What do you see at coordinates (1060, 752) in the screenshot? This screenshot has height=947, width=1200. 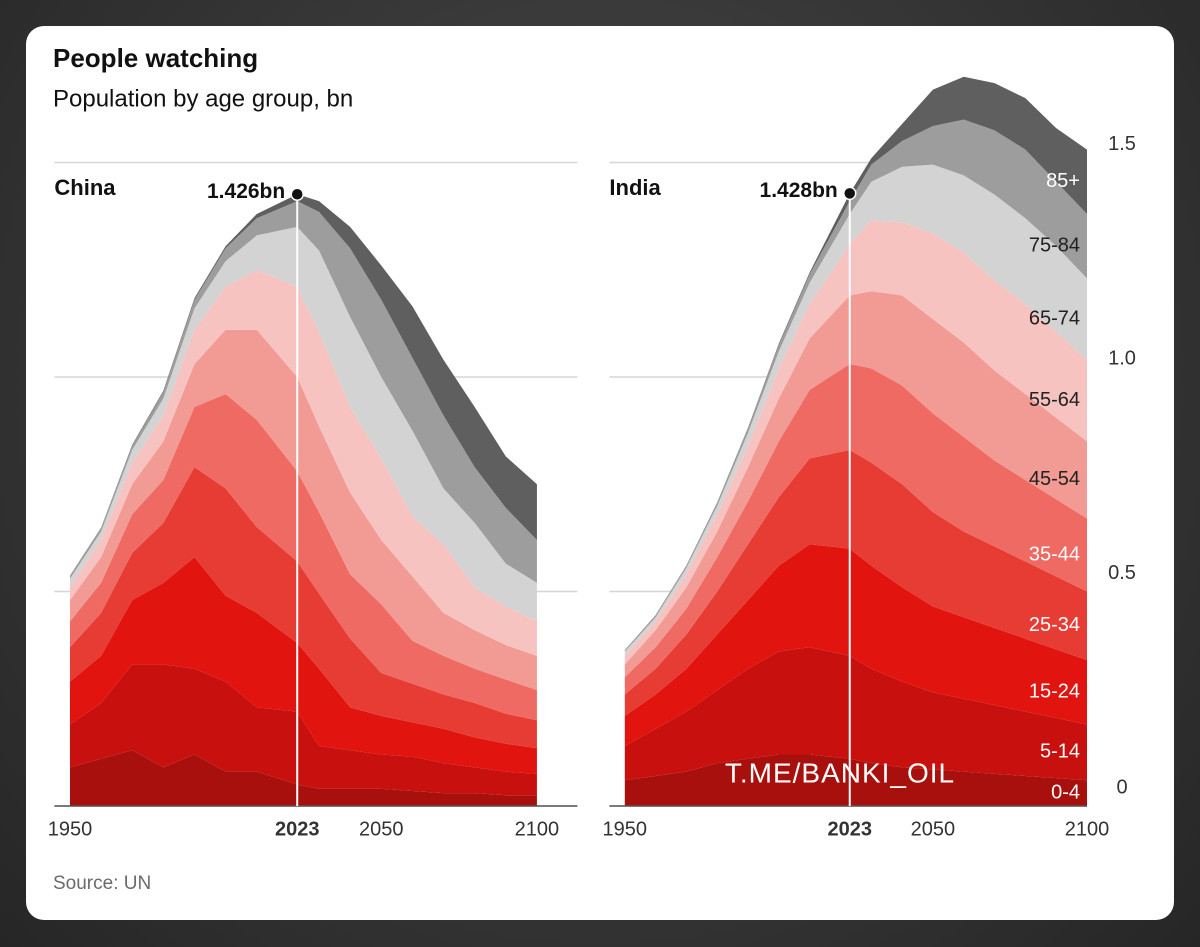 I see `series-label: 5-14` at bounding box center [1060, 752].